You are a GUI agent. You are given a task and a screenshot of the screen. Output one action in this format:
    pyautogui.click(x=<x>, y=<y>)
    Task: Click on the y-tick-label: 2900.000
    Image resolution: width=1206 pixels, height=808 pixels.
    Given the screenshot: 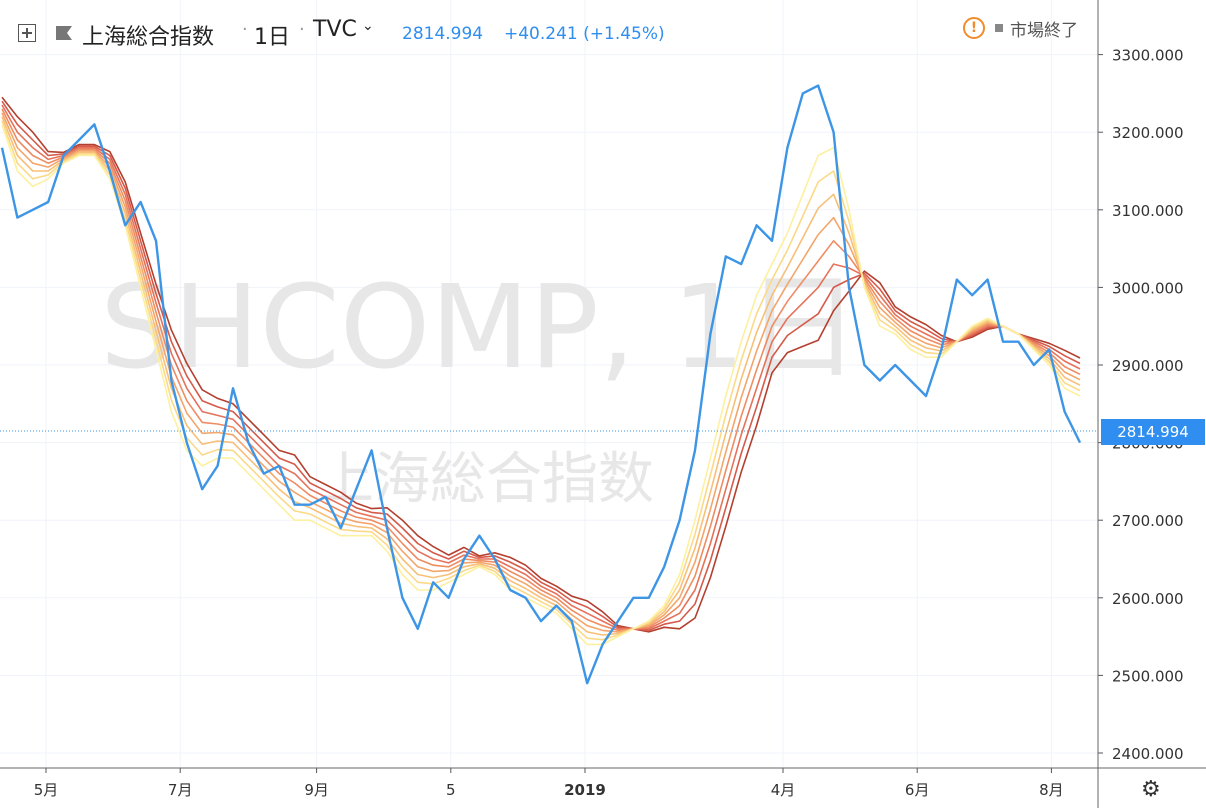 What is the action you would take?
    pyautogui.click(x=1148, y=366)
    